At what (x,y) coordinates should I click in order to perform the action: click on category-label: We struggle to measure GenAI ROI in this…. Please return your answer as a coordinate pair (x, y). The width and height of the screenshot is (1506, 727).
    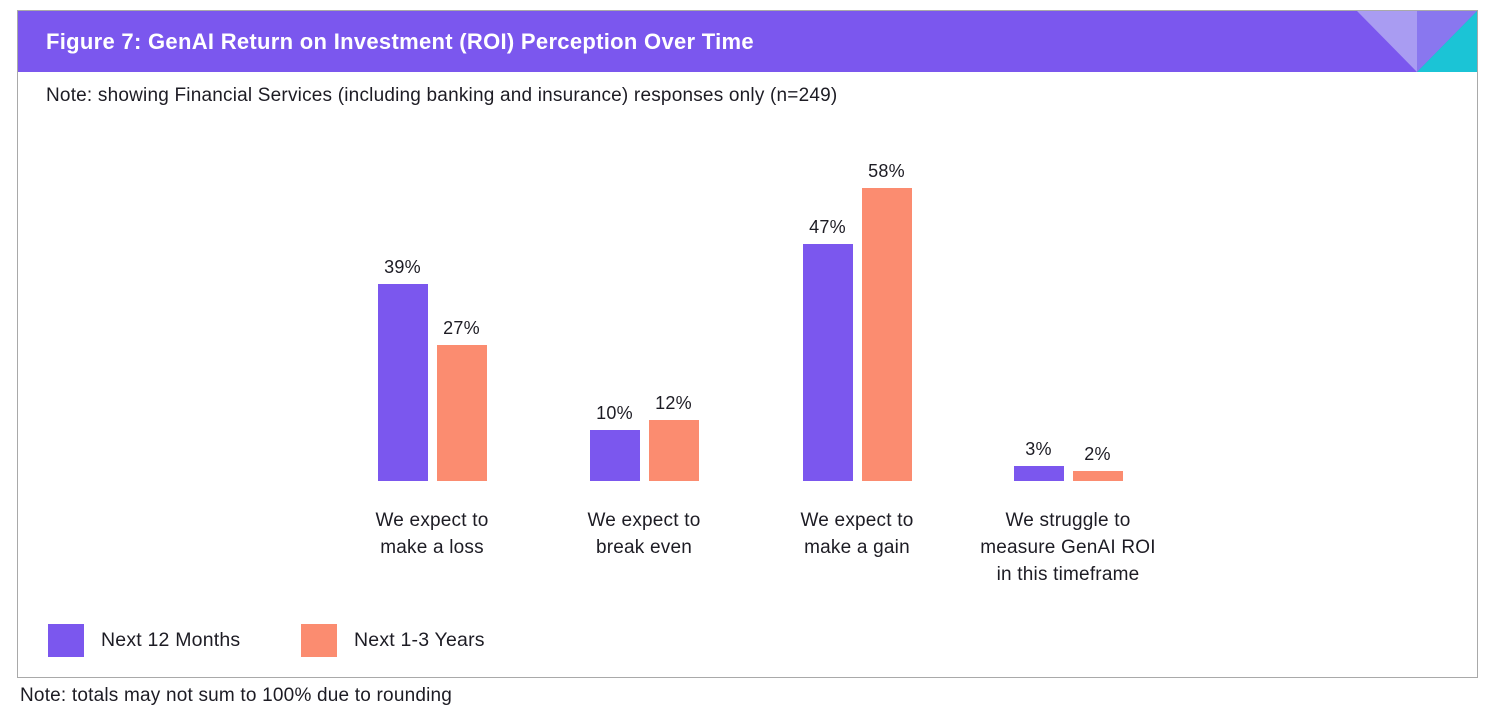
    Looking at the image, I should click on (1068, 547).